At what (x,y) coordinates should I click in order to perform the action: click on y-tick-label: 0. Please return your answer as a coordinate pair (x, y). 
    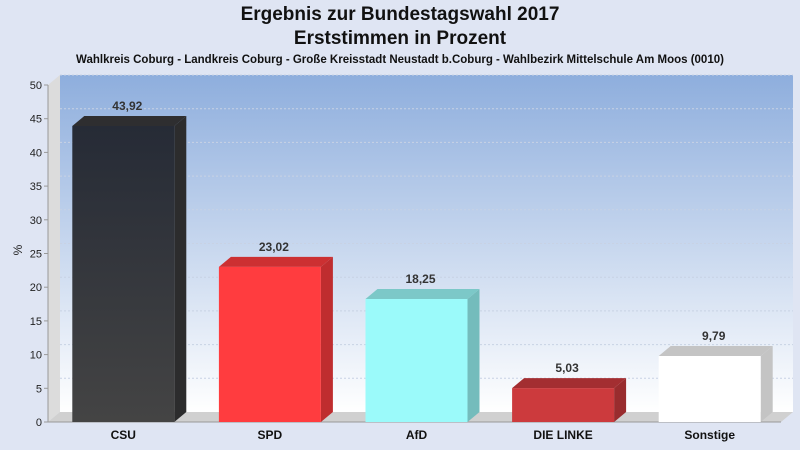
    Looking at the image, I should click on (39, 423).